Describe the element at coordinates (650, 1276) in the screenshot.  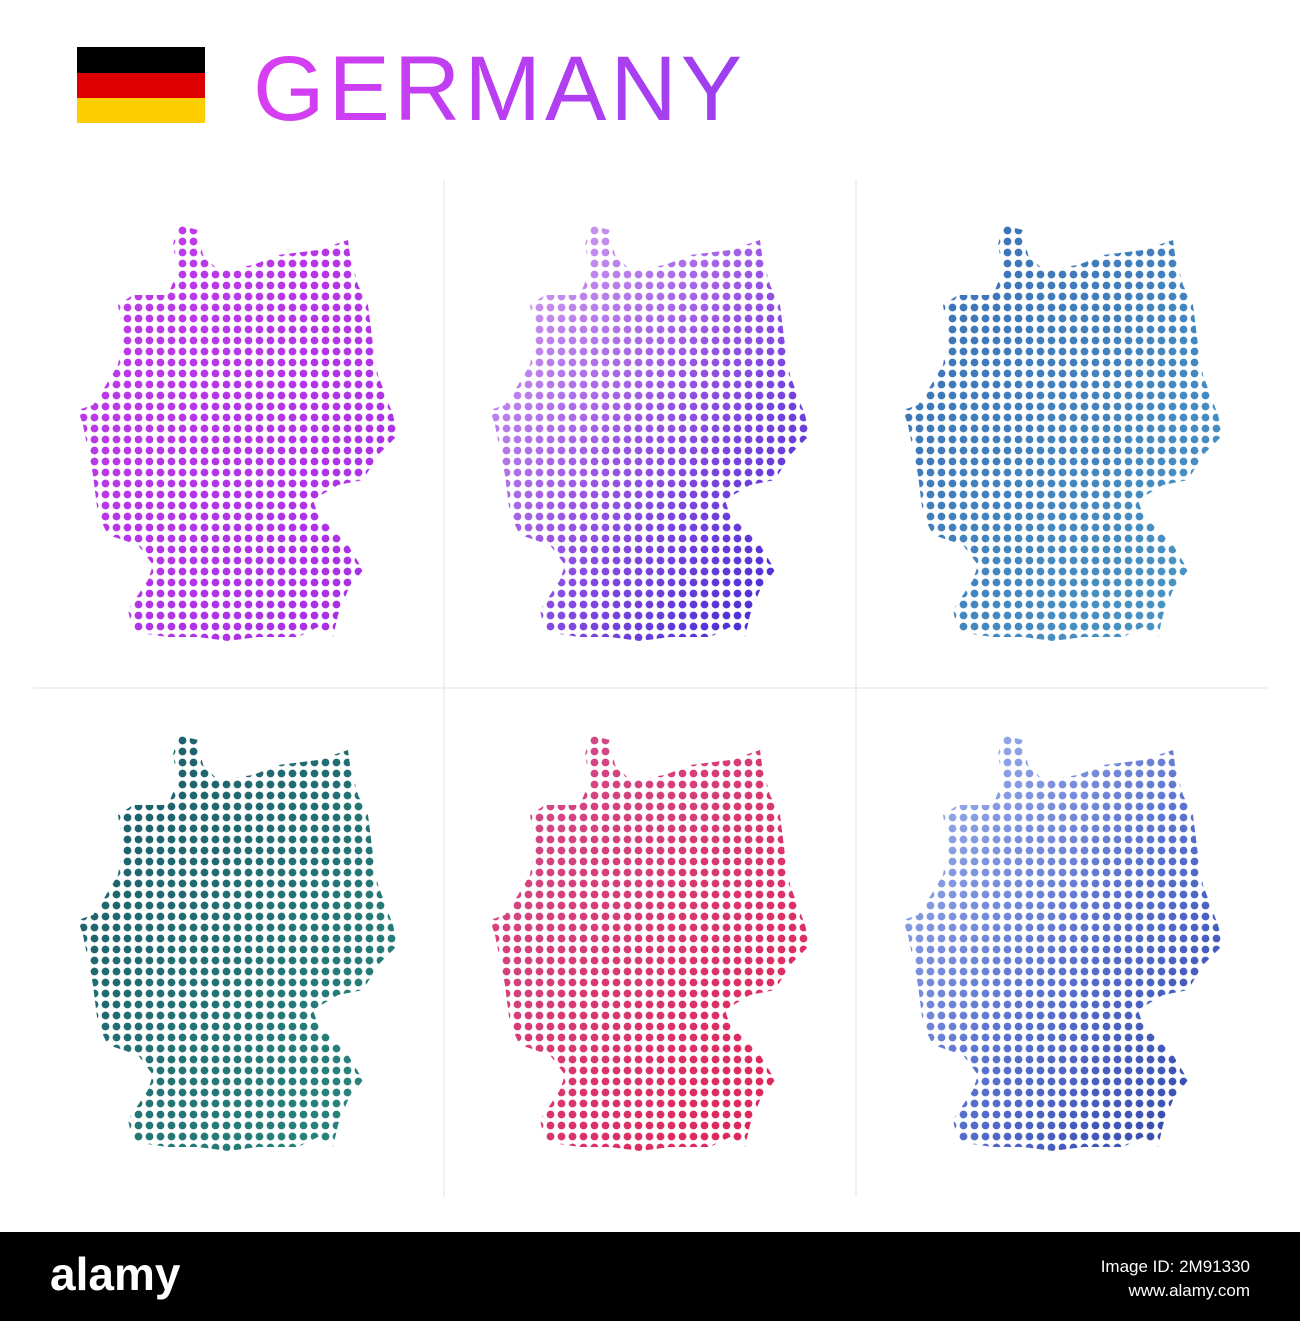
I see `footer-bar` at that location.